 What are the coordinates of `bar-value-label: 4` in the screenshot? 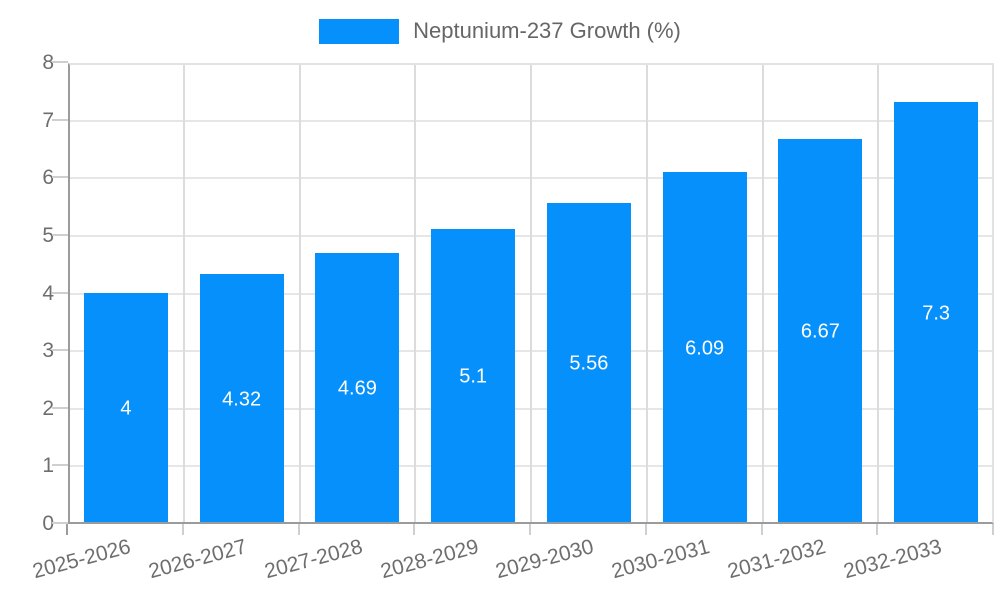 It's located at (126, 408).